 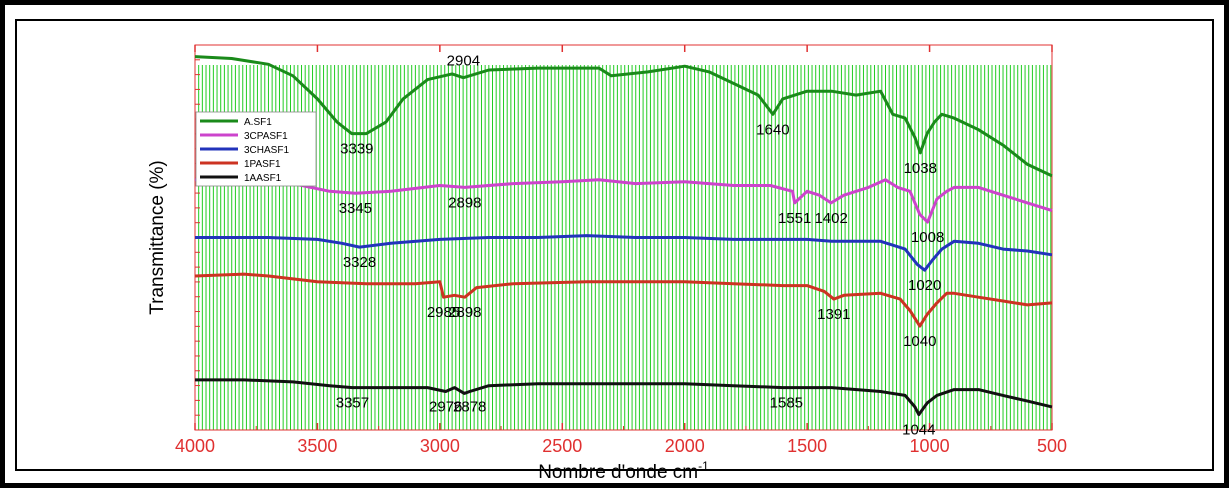 What do you see at coordinates (443, 312) in the screenshot?
I see `peak-label: 2985` at bounding box center [443, 312].